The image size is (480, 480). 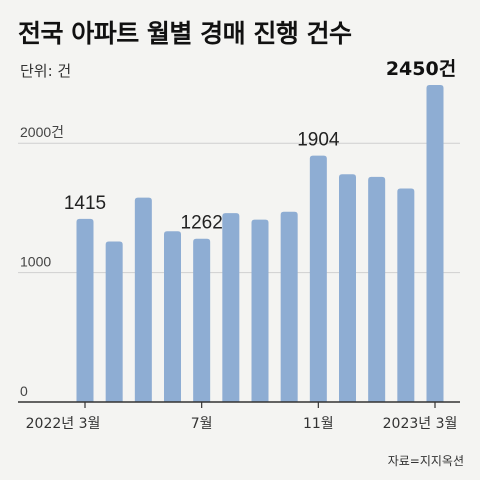 What do you see at coordinates (185, 33) in the screenshot?
I see `chart-title: 전국 아파트 월별 경매 진행 건수` at bounding box center [185, 33].